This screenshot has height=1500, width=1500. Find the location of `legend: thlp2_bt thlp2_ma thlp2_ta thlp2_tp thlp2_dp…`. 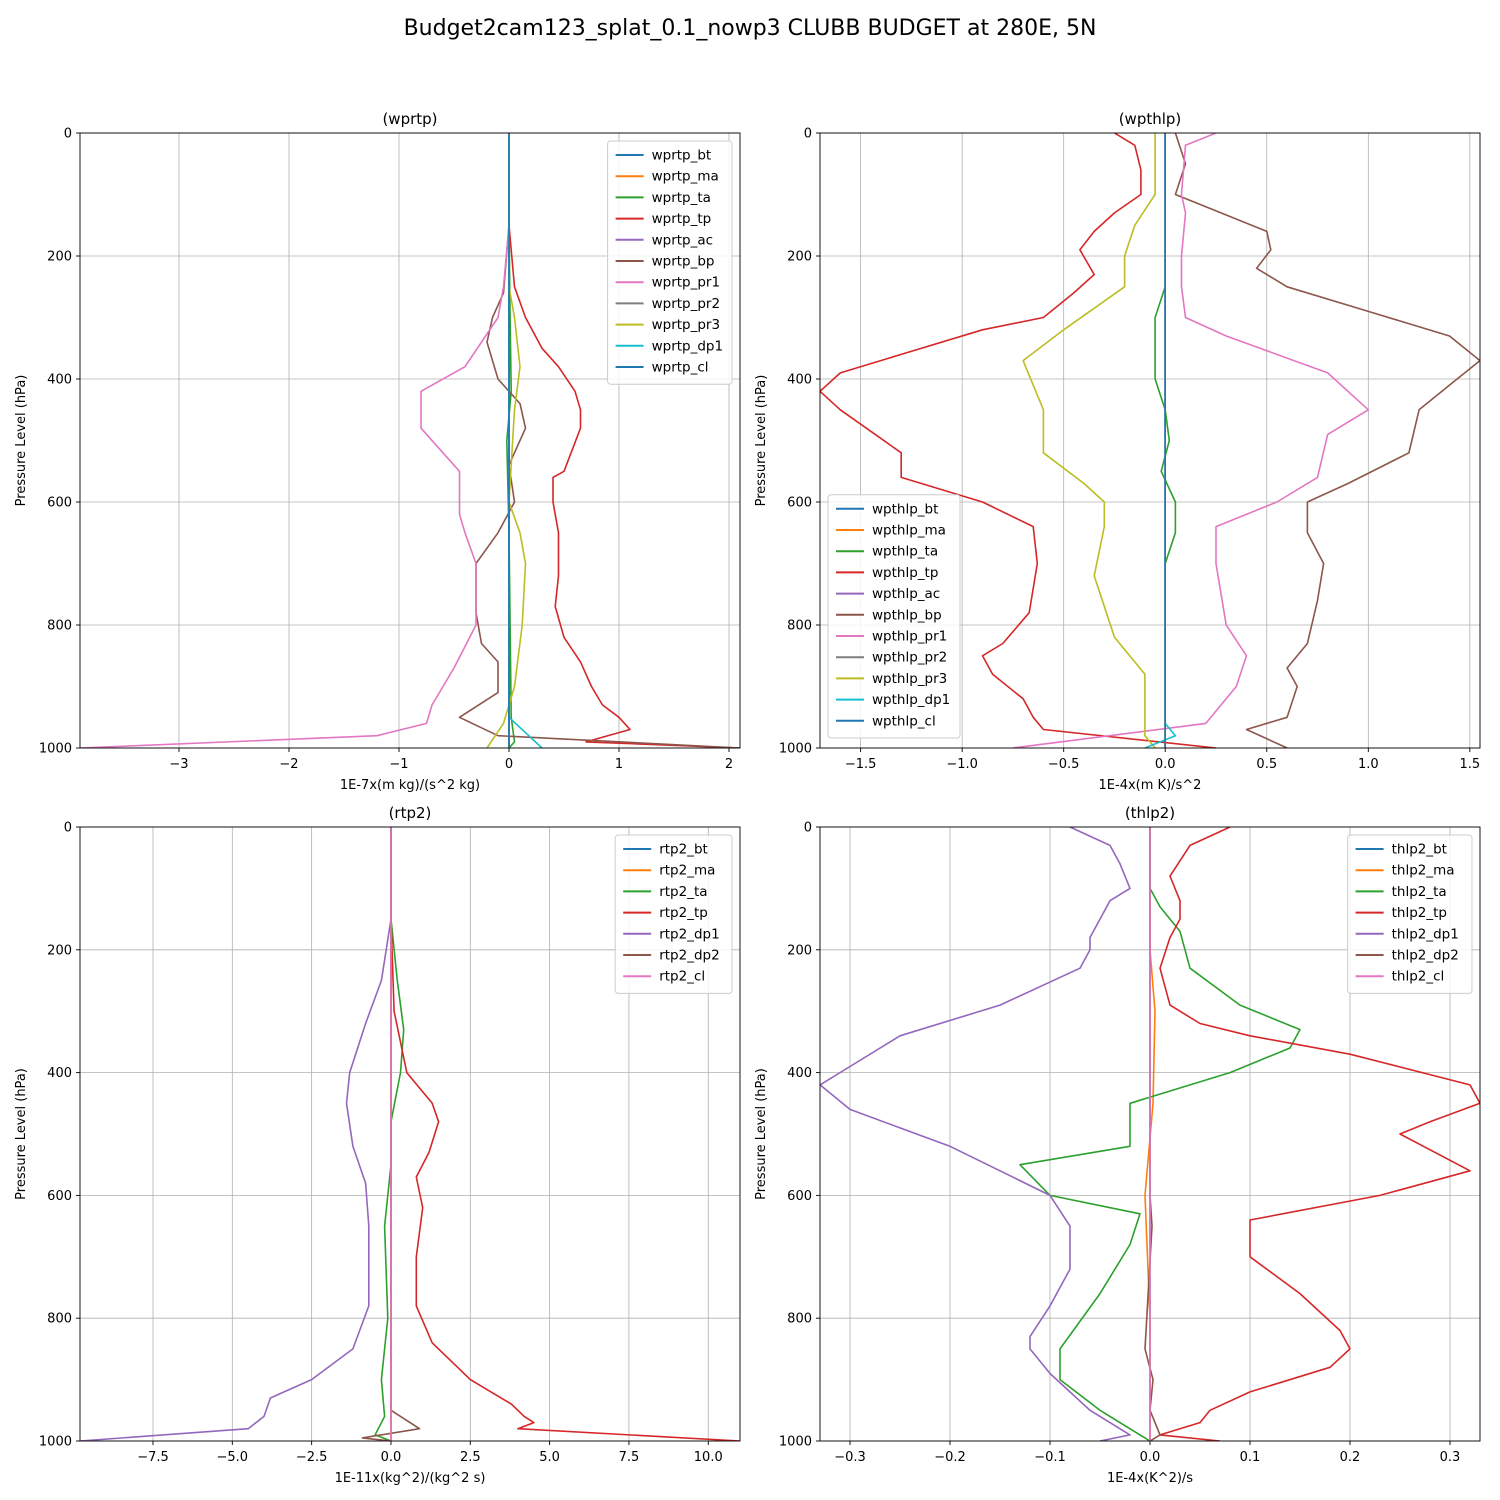

legend: thlp2_bt thlp2_ma thlp2_ta thlp2_tp thlp2_dp… is located at coordinates (1410, 914).